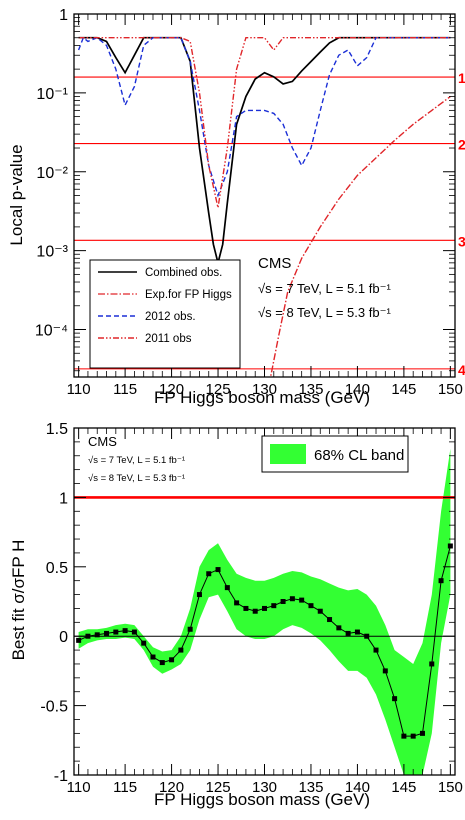 Image resolution: width=465 pixels, height=820 pixels. I want to click on sigma-label-3: 3σ, so click(461, 241).